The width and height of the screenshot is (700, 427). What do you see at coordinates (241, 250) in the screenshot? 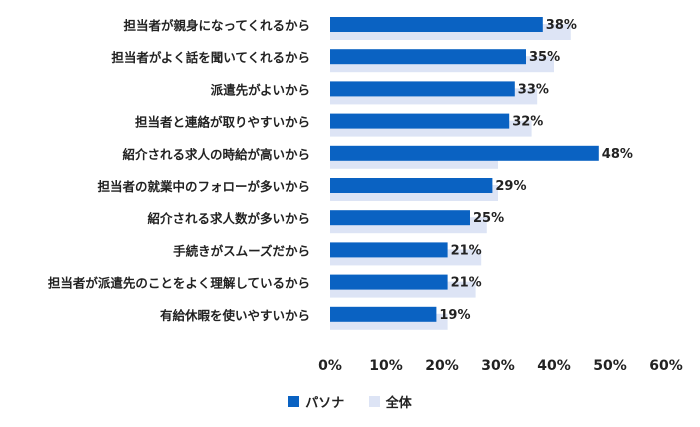
I see `category-label: 手続きがスムーズだから` at bounding box center [241, 250].